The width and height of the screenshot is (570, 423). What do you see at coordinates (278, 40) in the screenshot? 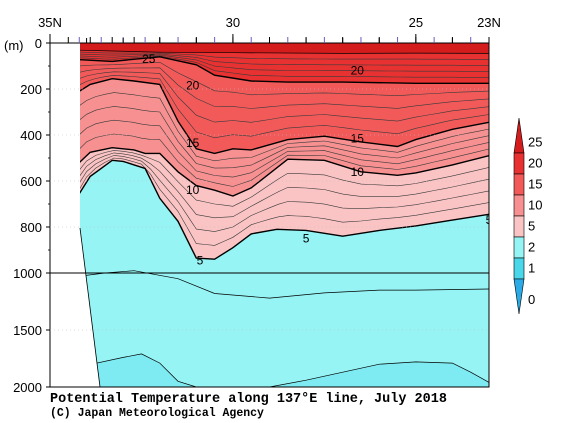
I see `station-ticks` at bounding box center [278, 40].